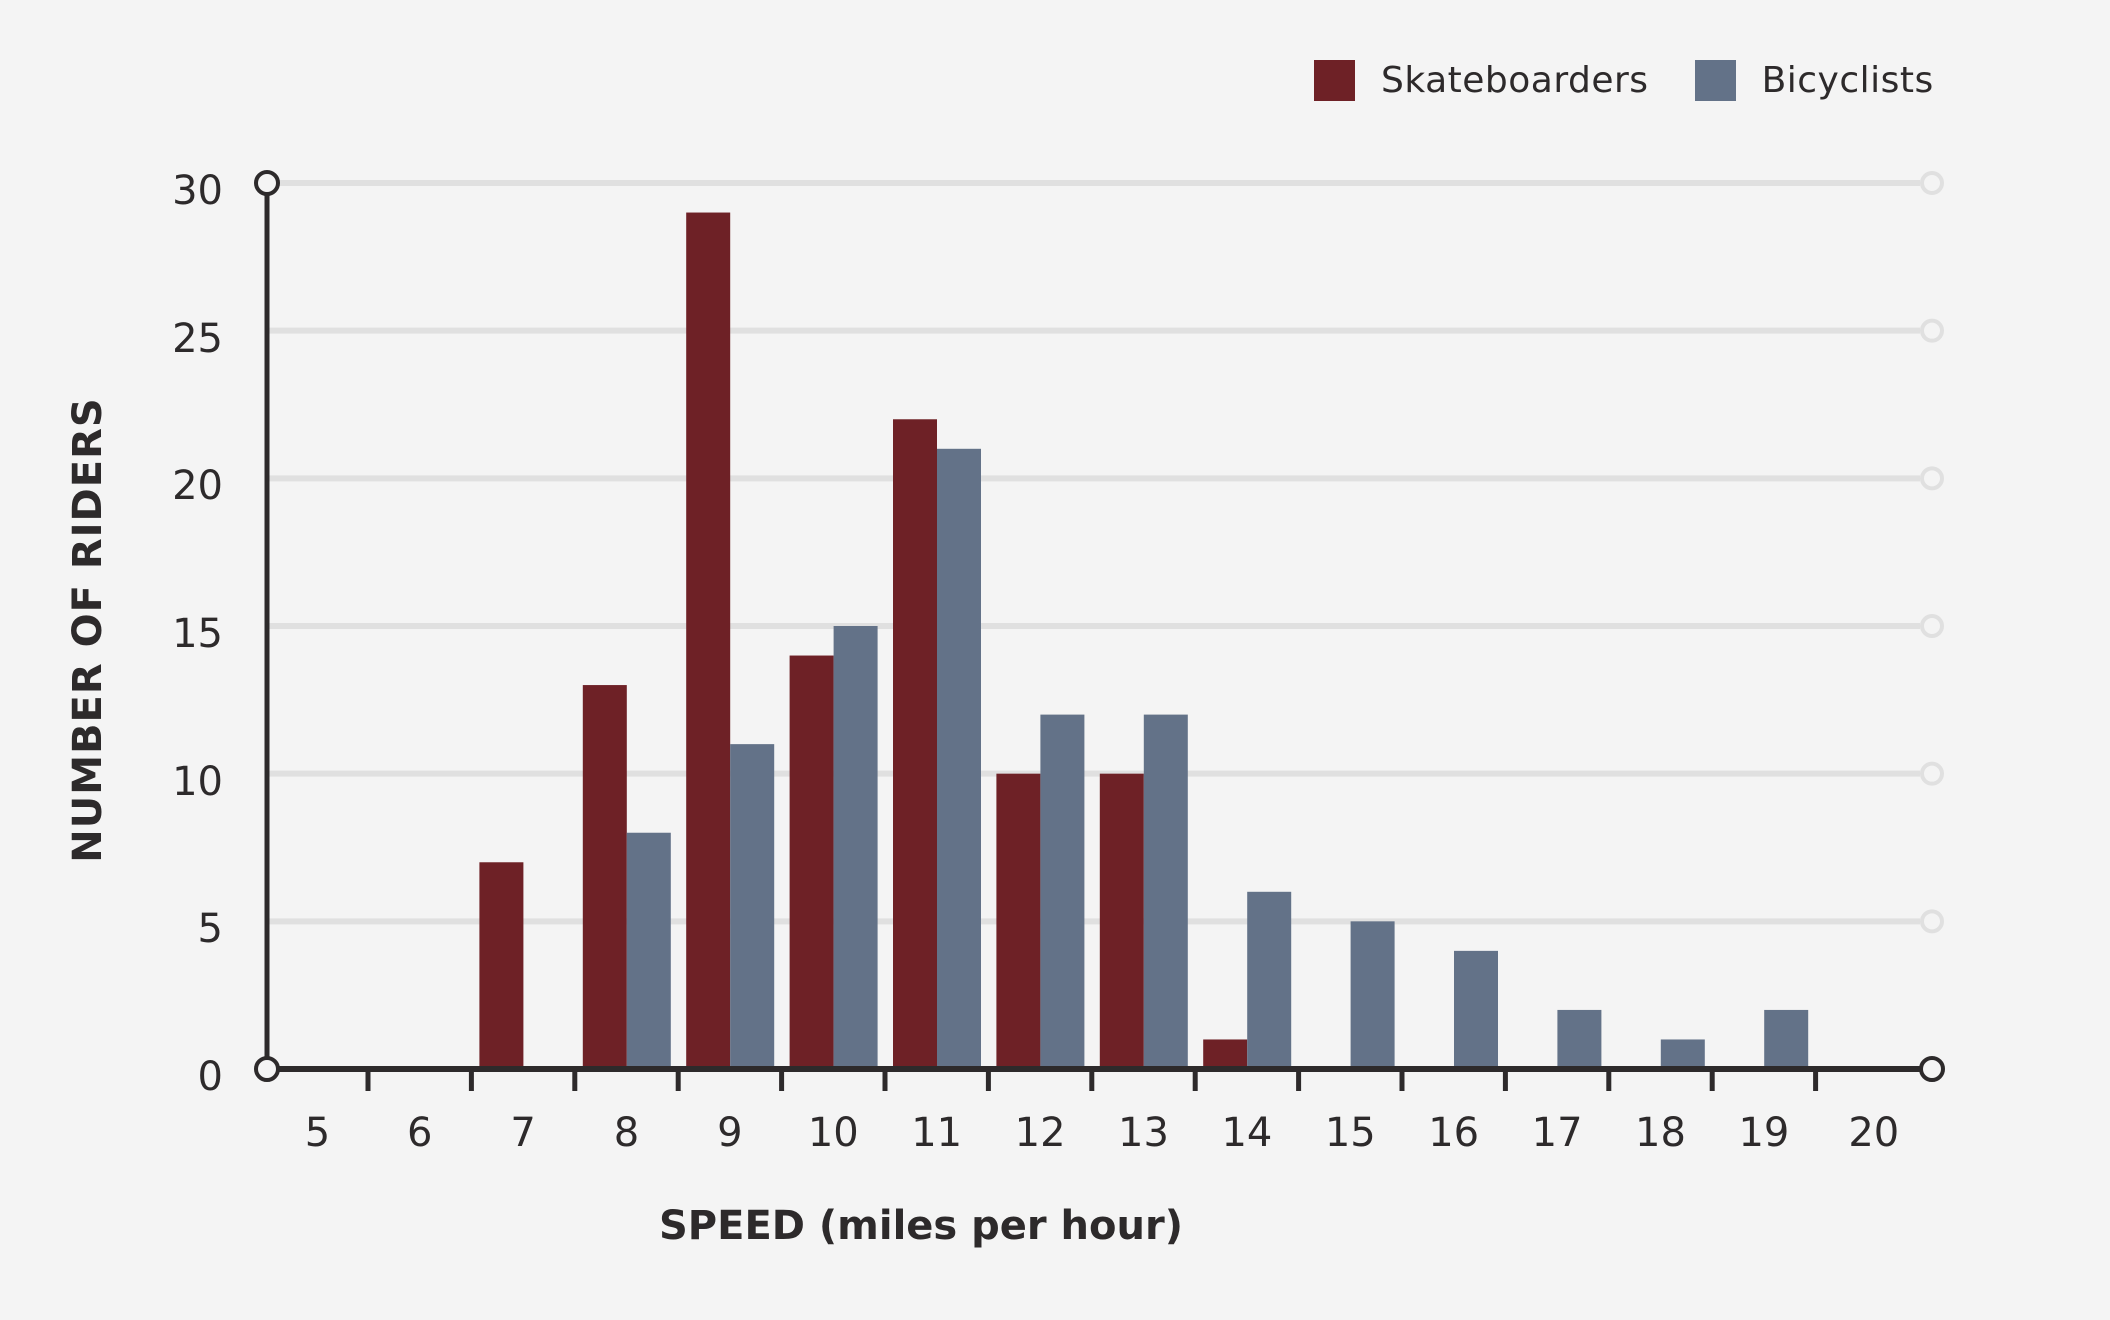 The width and height of the screenshot is (2110, 1320). Describe the element at coordinates (1454, 1133) in the screenshot. I see `x-tick-label: 16` at that location.